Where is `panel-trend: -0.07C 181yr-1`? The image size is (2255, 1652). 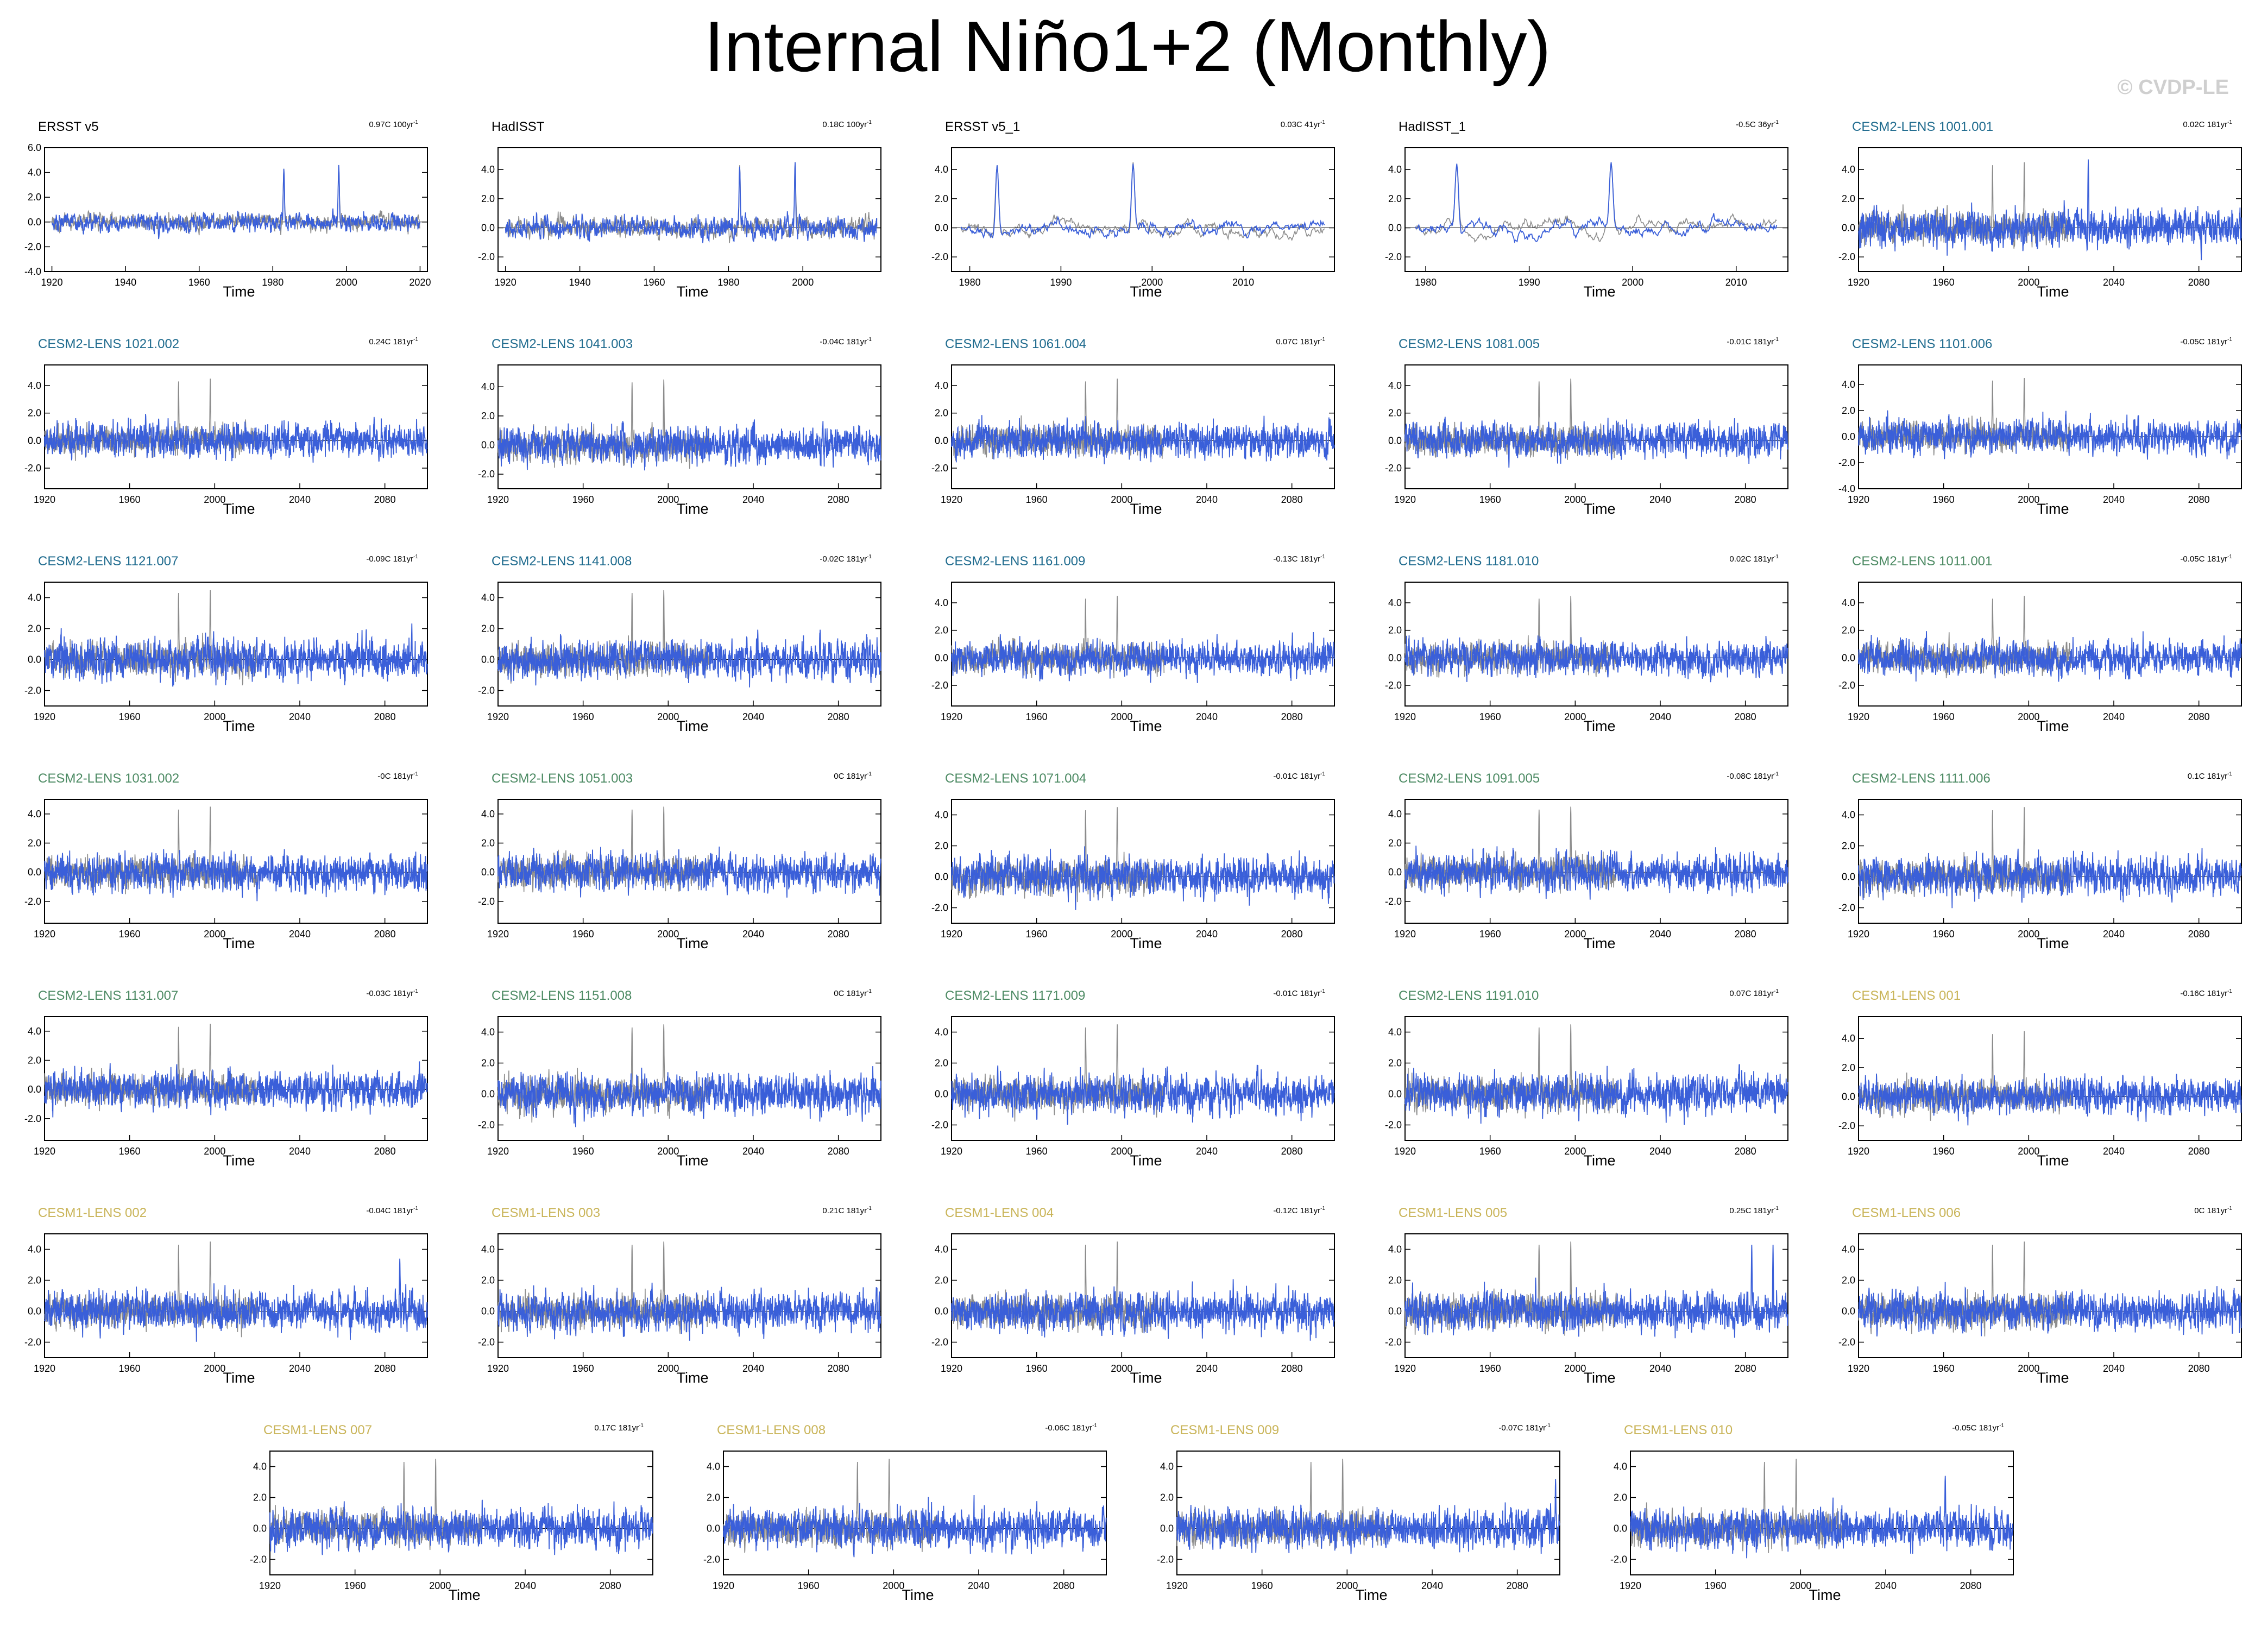 panel-trend: -0.07C 181yr-1 is located at coordinates (1524, 1428).